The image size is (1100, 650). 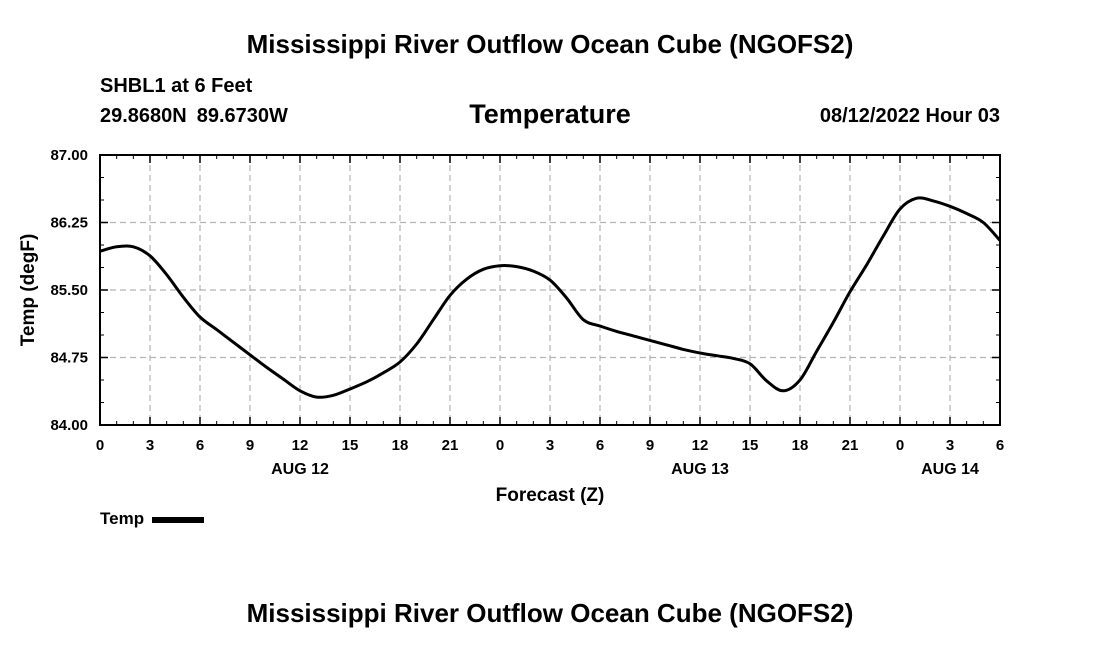 What do you see at coordinates (69, 425) in the screenshot?
I see `y-tick-label: 84.00` at bounding box center [69, 425].